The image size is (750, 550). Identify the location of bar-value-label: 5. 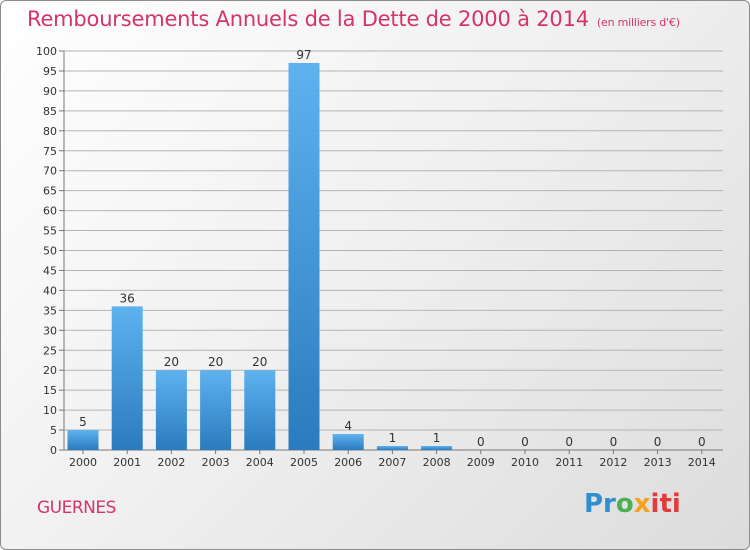
(83, 422).